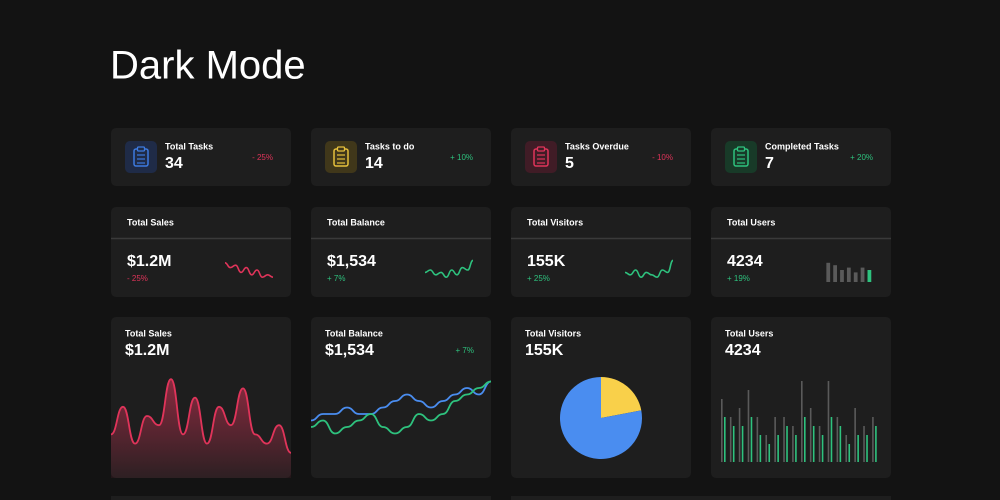 The height and width of the screenshot is (500, 1000). Describe the element at coordinates (861, 157) in the screenshot. I see `task-change: + 20%` at that location.